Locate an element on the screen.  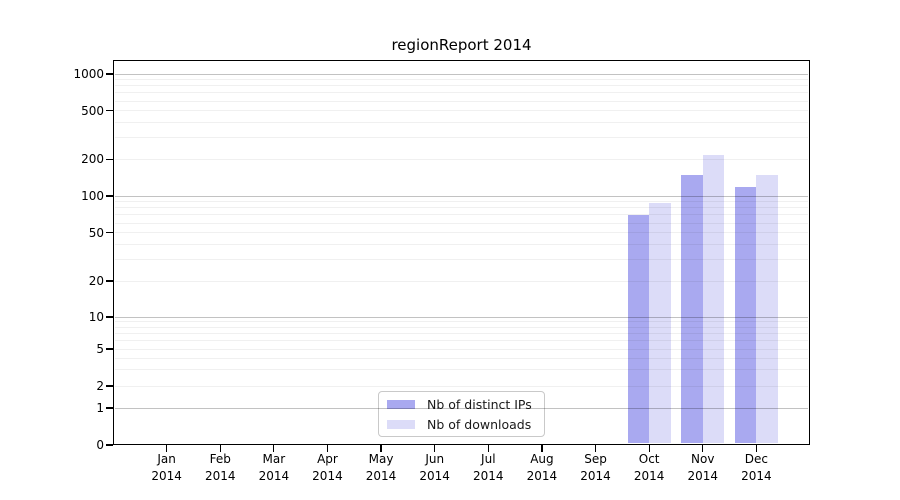
x-tick-mark-oct-2014 is located at coordinates (649, 448).